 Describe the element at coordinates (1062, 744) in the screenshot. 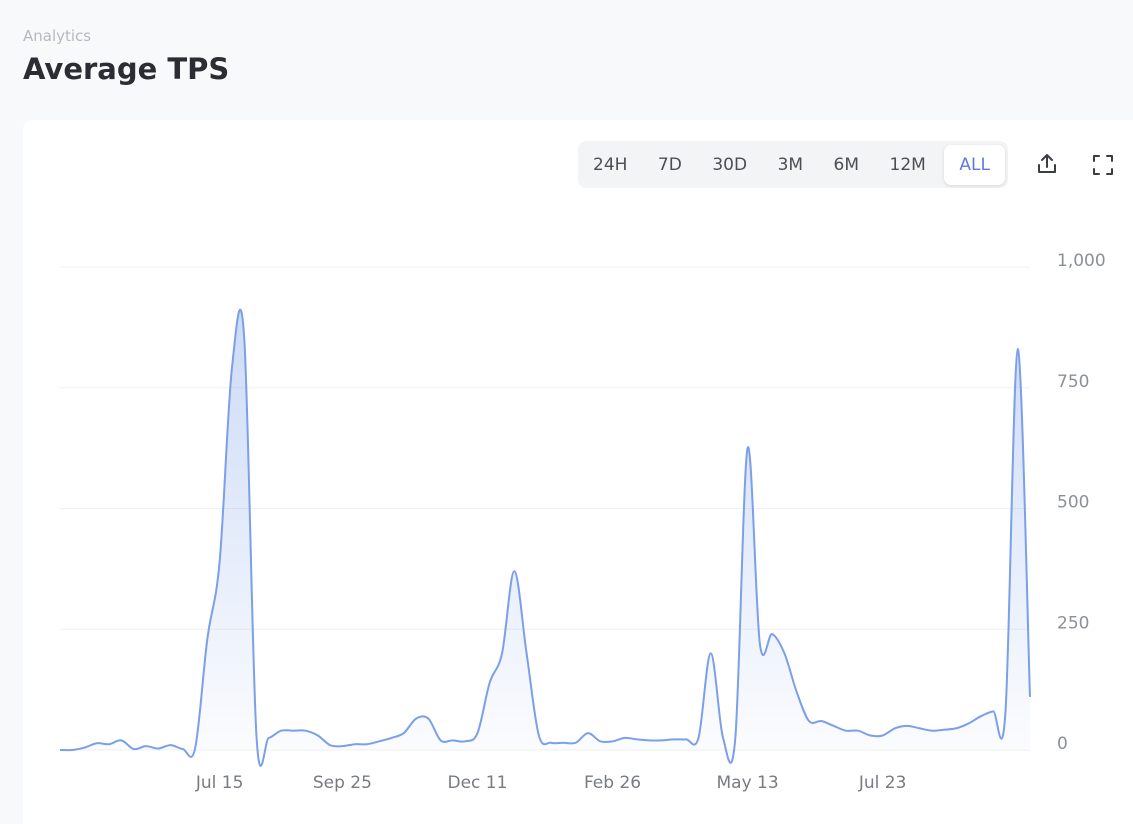

I see `y-tick-label: 0` at that location.